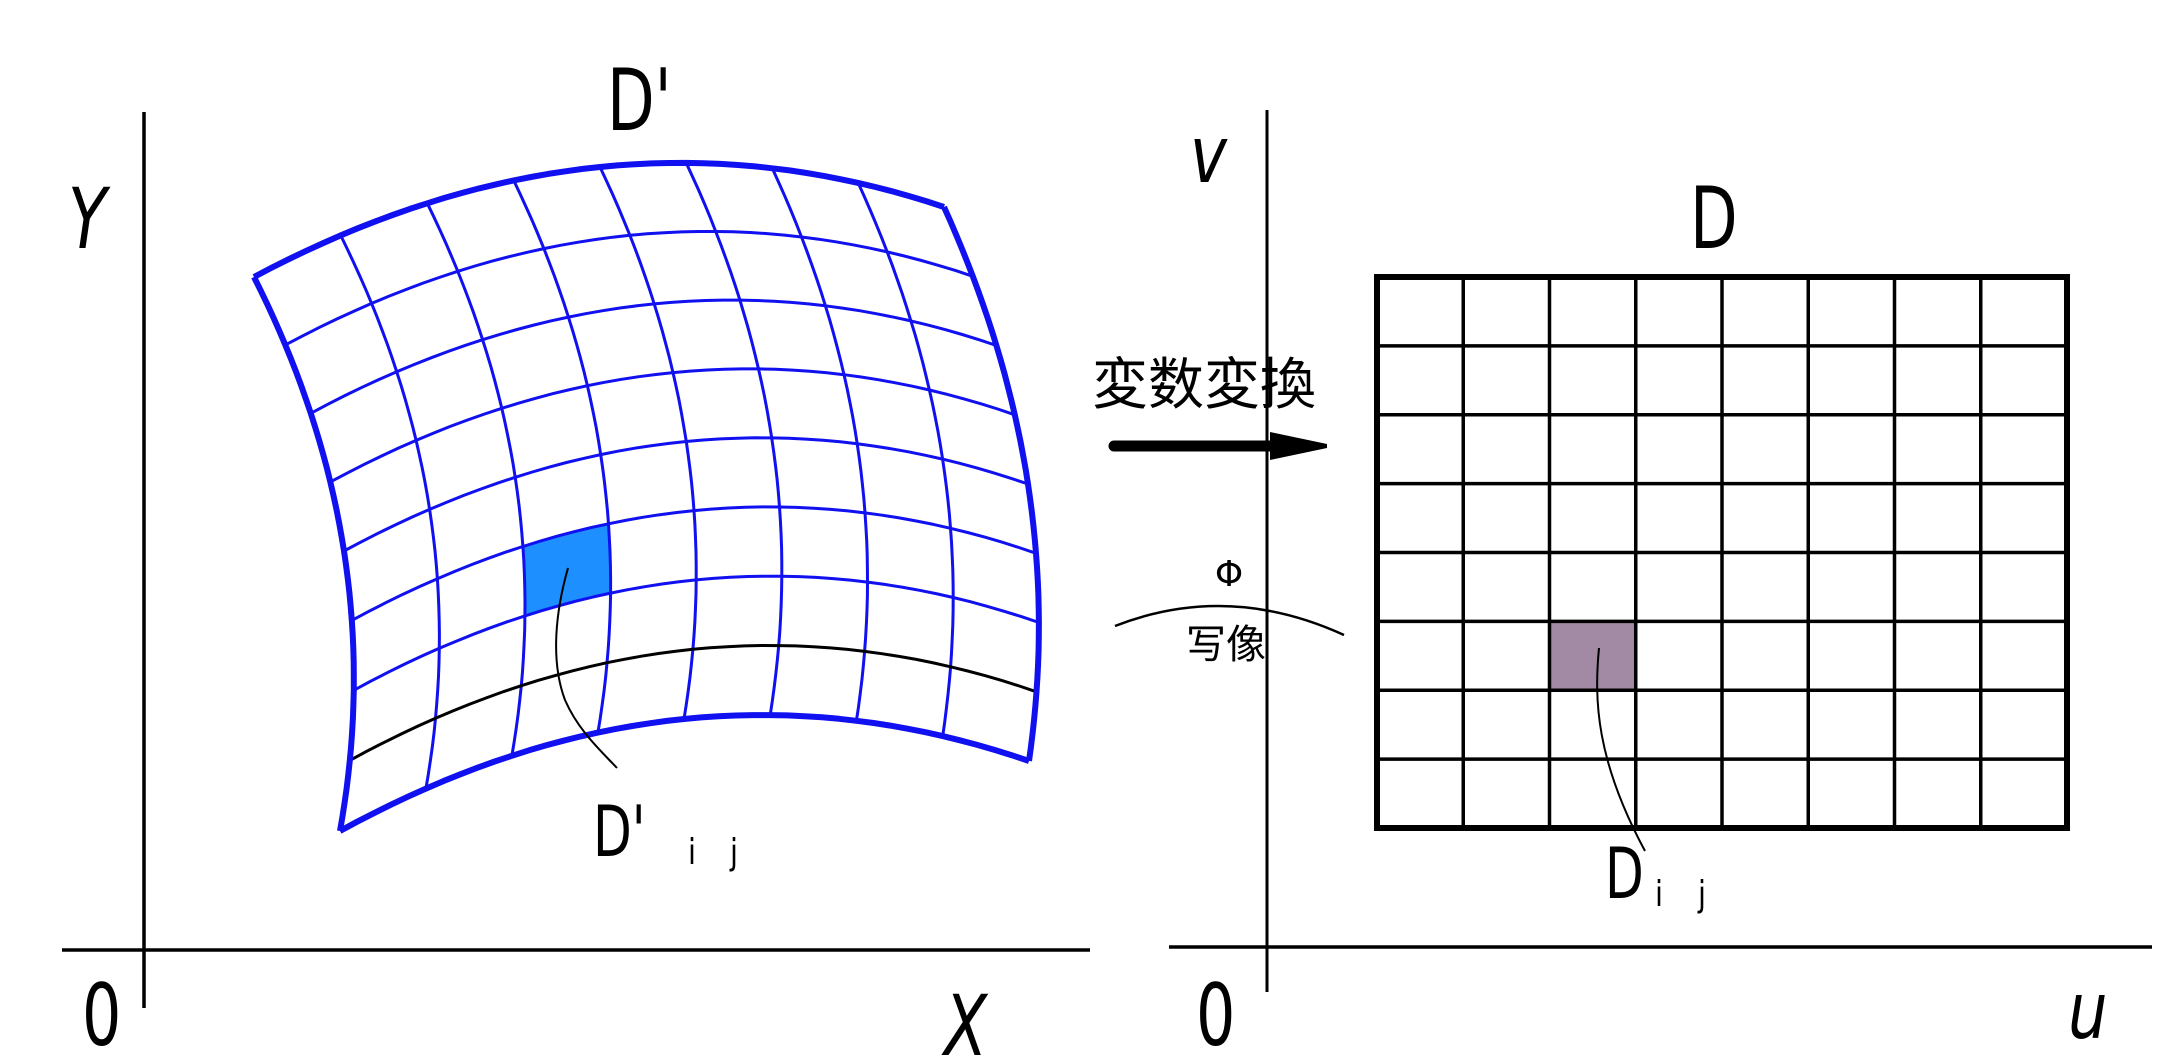  Describe the element at coordinates (2088, 1011) in the screenshot. I see `right-u-axis-label: u` at that location.